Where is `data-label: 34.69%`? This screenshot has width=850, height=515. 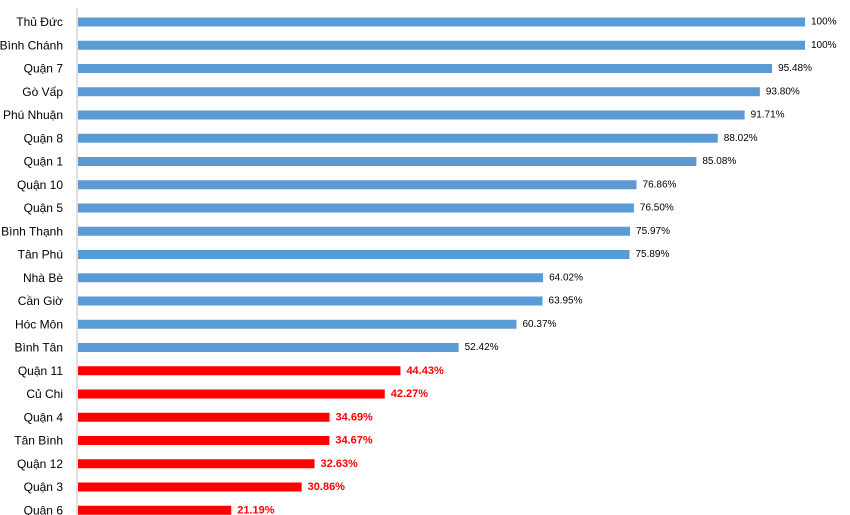 data-label: 34.69% is located at coordinates (355, 417).